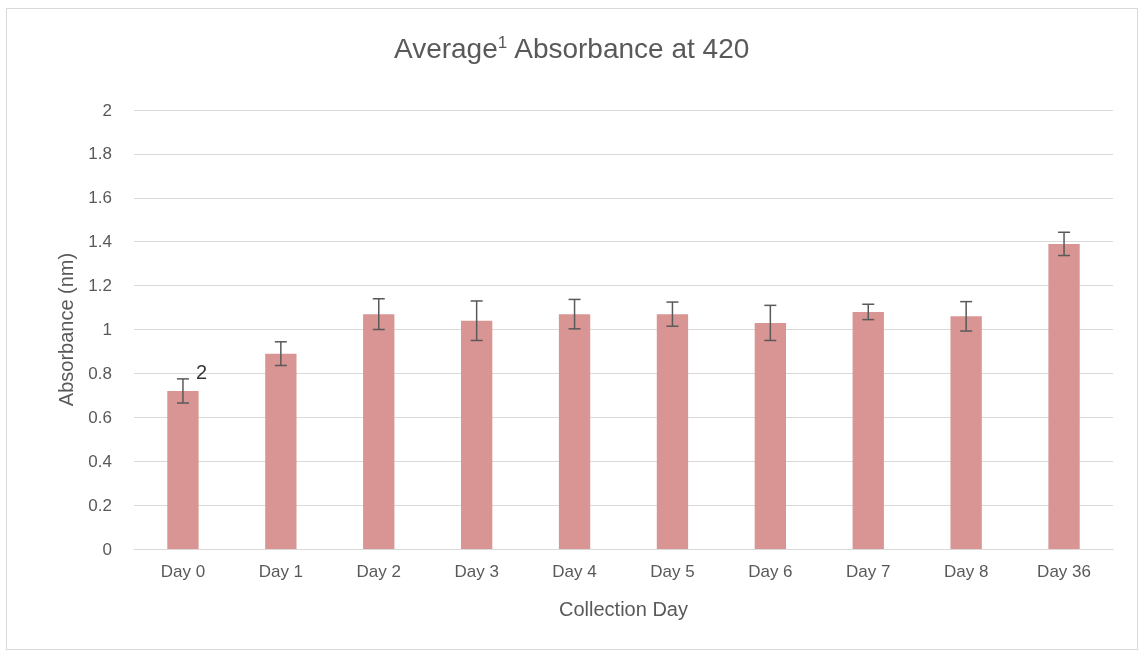 The height and width of the screenshot is (657, 1144). Describe the element at coordinates (574, 571) in the screenshot. I see `x-tick-label: Day 4` at that location.